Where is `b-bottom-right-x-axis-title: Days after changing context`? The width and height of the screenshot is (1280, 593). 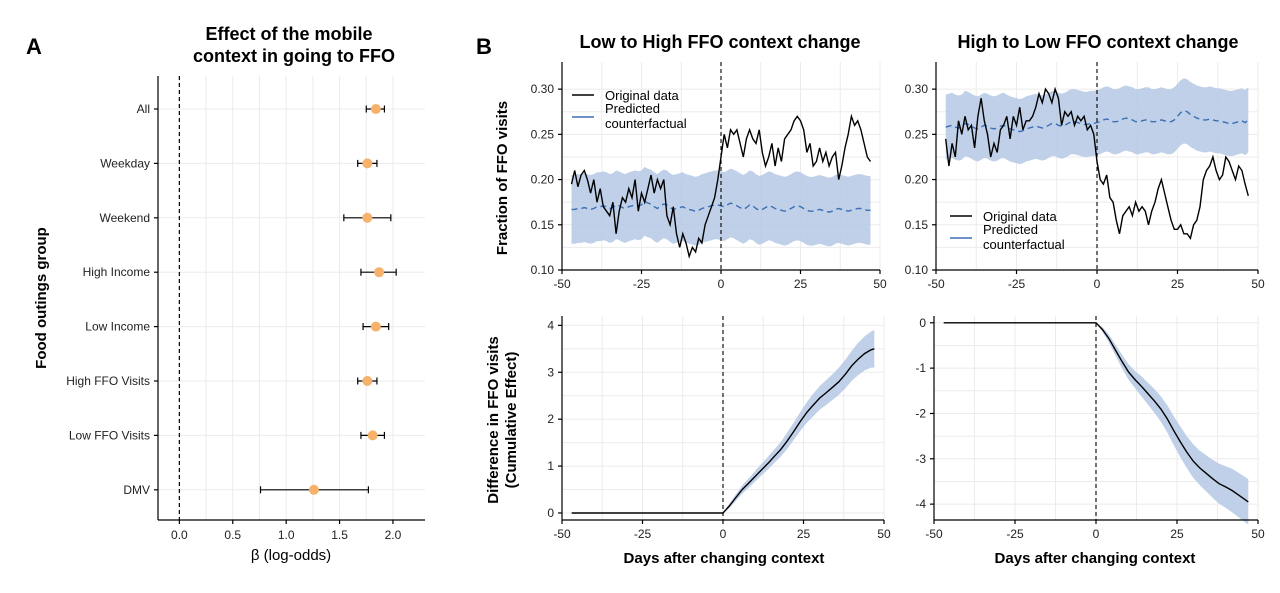 b-bottom-right-x-axis-title: Days after changing context is located at coordinates (1095, 558).